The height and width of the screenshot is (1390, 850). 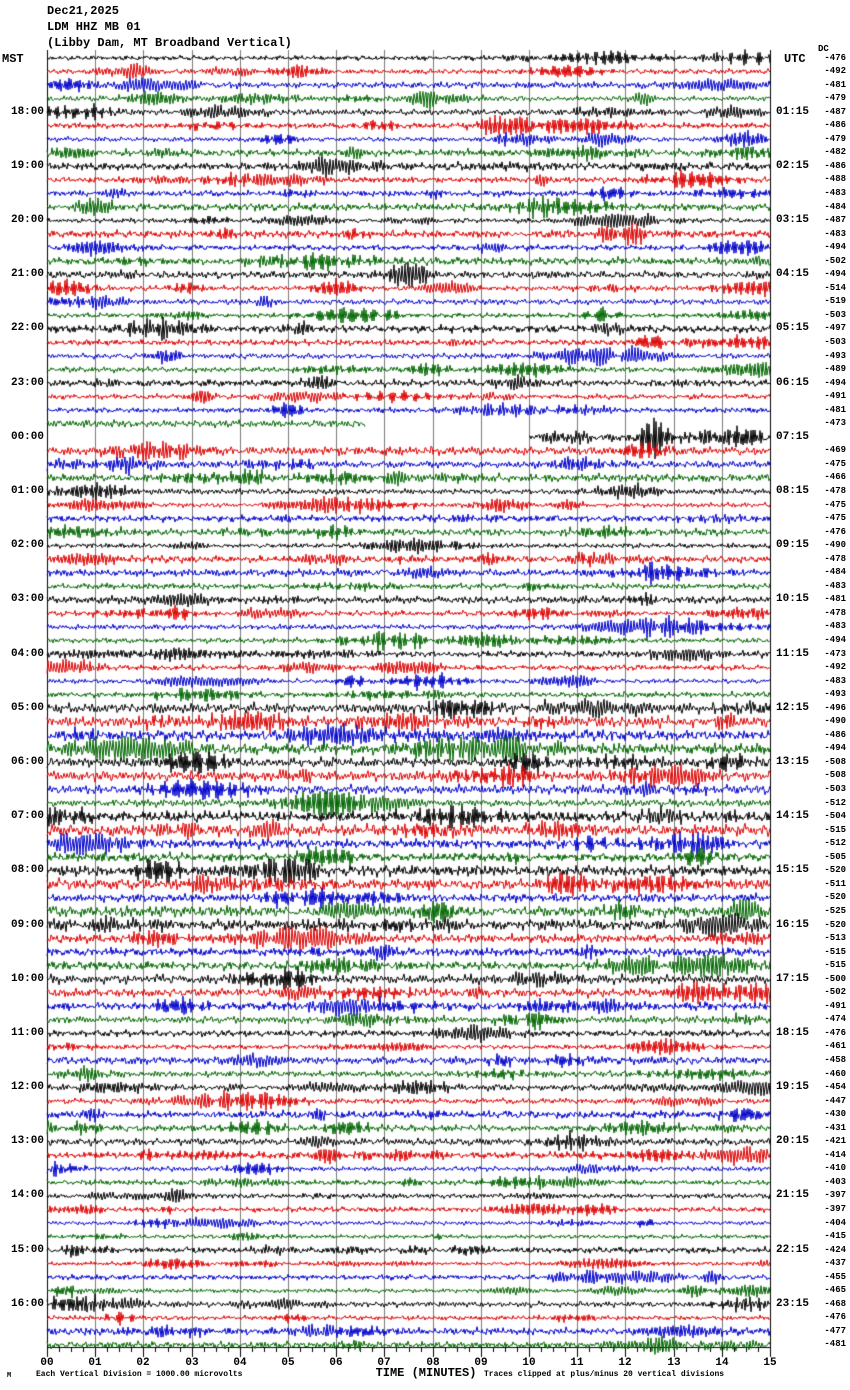 What do you see at coordinates (27, 1195) in the screenshot?
I see `hour-label-mst: 14:00` at bounding box center [27, 1195].